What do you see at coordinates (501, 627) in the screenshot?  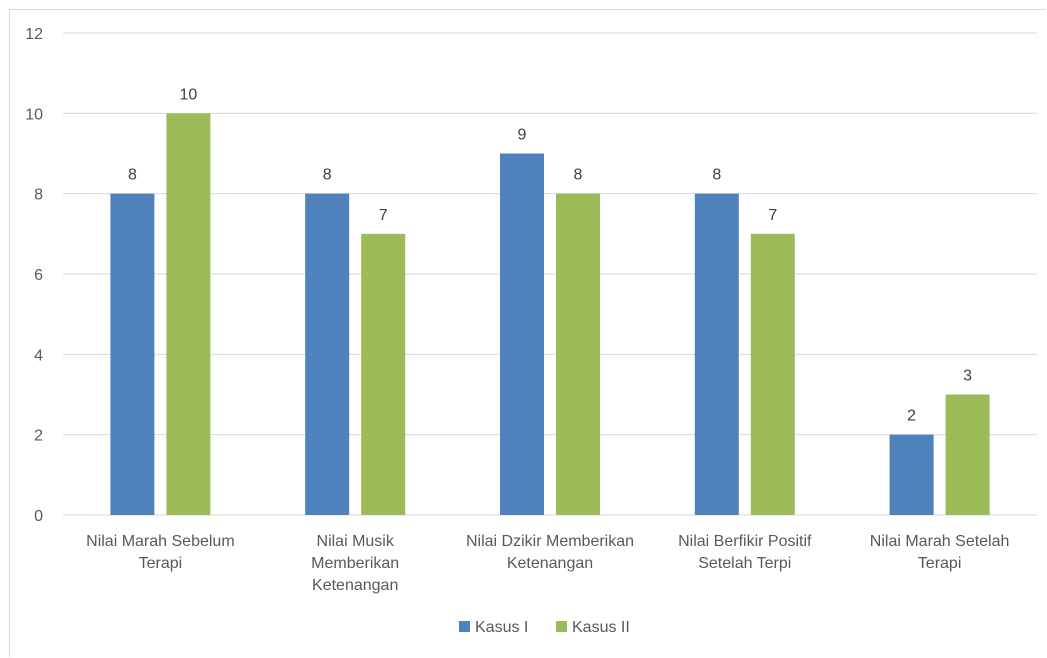 I see `legend-label: Kasus I` at bounding box center [501, 627].